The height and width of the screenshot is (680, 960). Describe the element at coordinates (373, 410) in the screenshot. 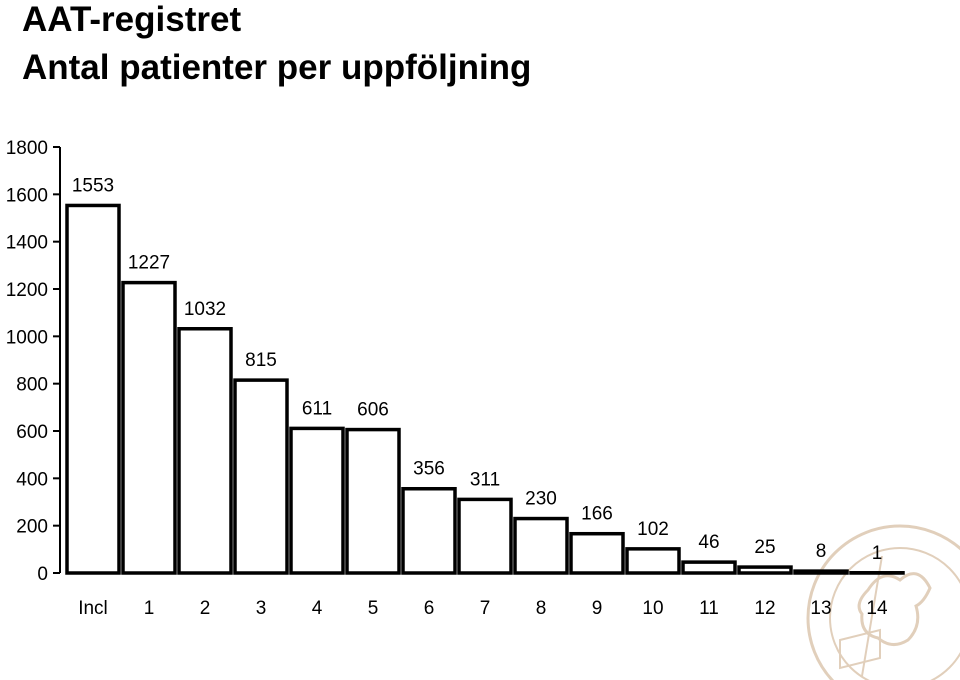

I see `data-label: 606` at that location.